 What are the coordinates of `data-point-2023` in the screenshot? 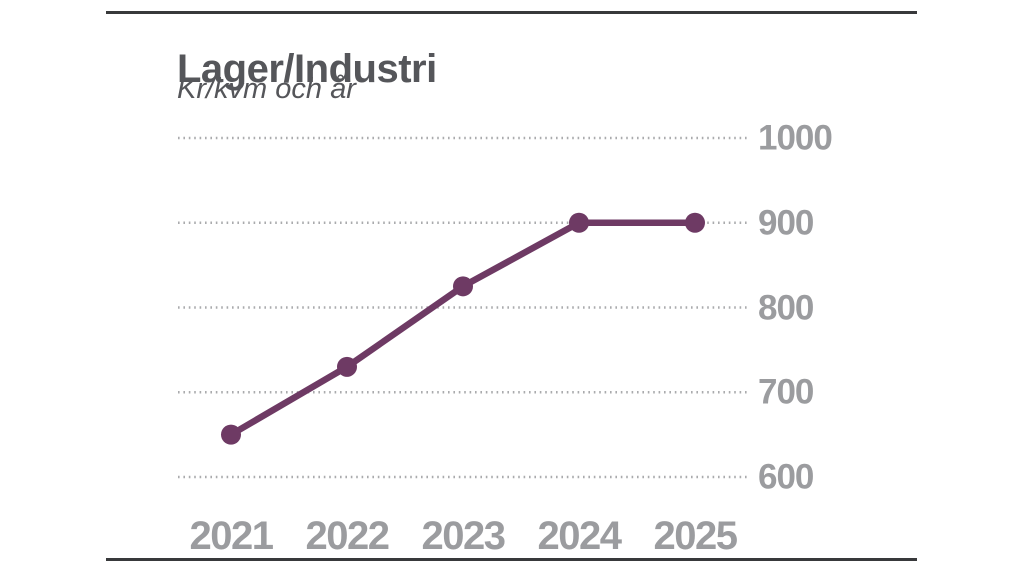 It's located at (463, 286).